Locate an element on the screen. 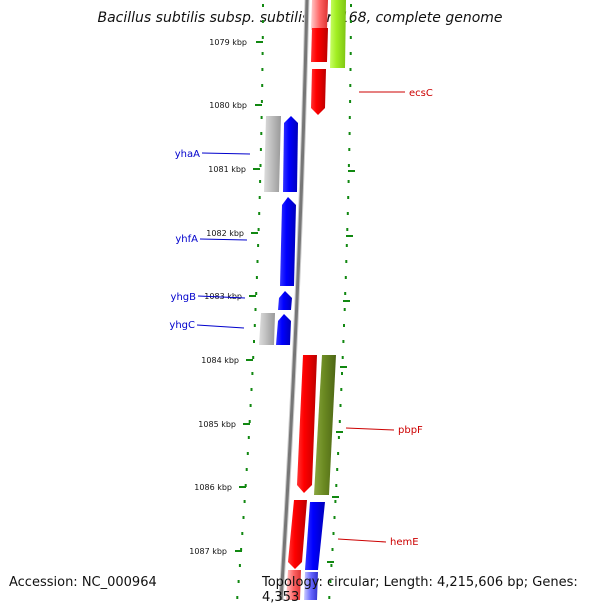 The width and height of the screenshot is (600, 605). cds-ecsC is located at coordinates (318, 92).